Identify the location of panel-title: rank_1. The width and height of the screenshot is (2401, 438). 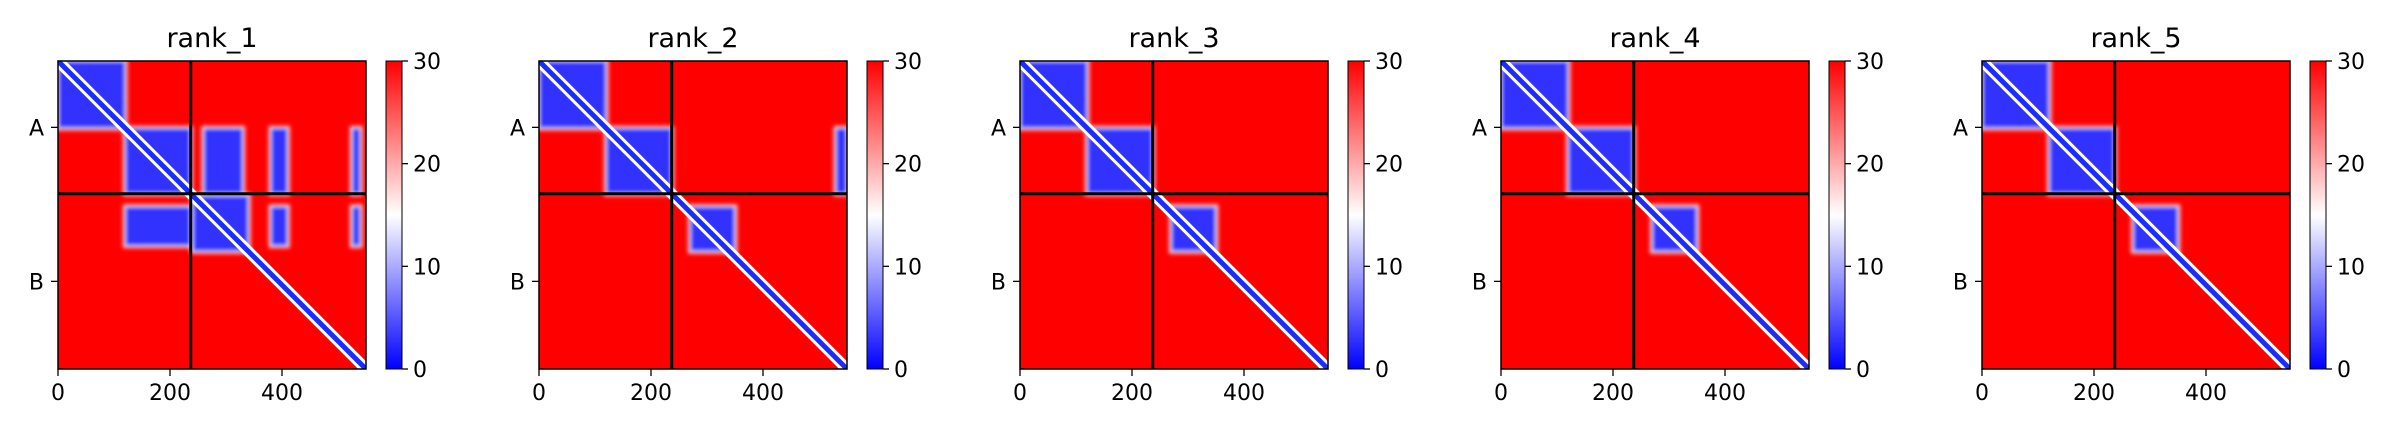
(211, 38).